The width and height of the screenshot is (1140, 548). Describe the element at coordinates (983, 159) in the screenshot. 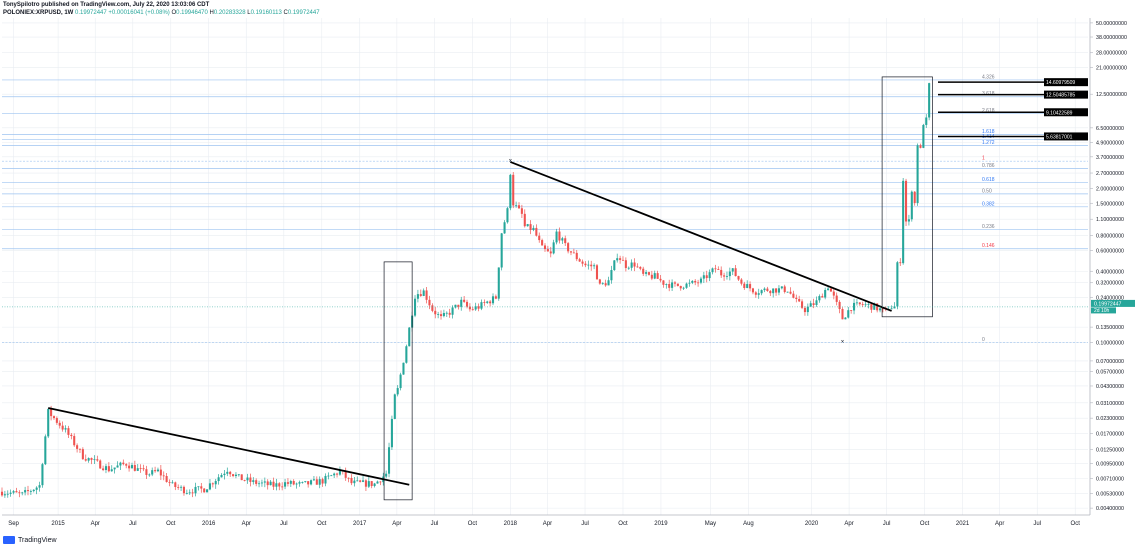

I see `fib-level-label: 1` at that location.